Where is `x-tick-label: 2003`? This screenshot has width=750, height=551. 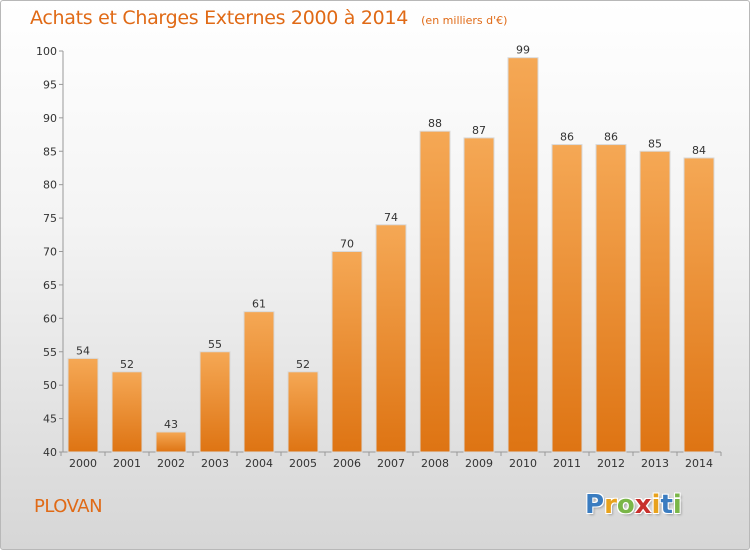 x-tick-label: 2003 is located at coordinates (215, 463).